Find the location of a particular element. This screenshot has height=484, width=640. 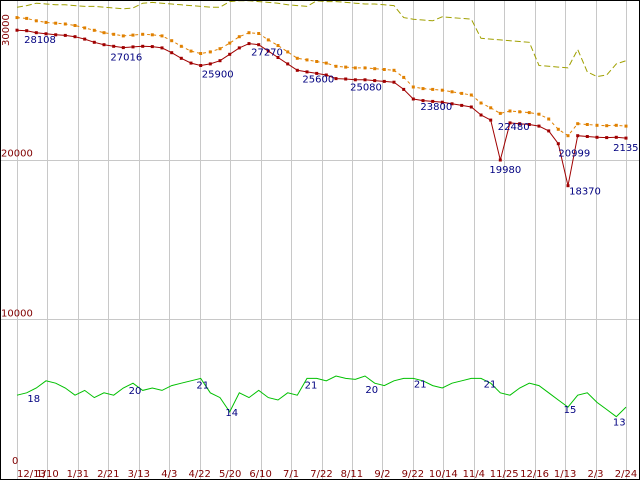

x-tick-label: 6/10 is located at coordinates (260, 474).